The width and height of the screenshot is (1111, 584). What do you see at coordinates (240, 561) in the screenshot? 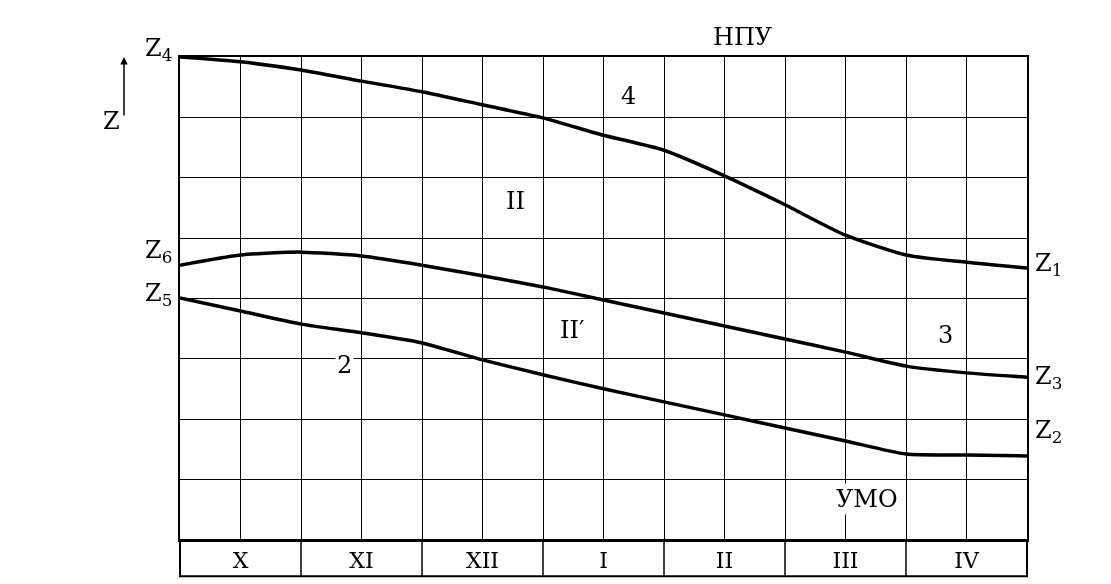
I see `x-tick-label: X` at bounding box center [240, 561].